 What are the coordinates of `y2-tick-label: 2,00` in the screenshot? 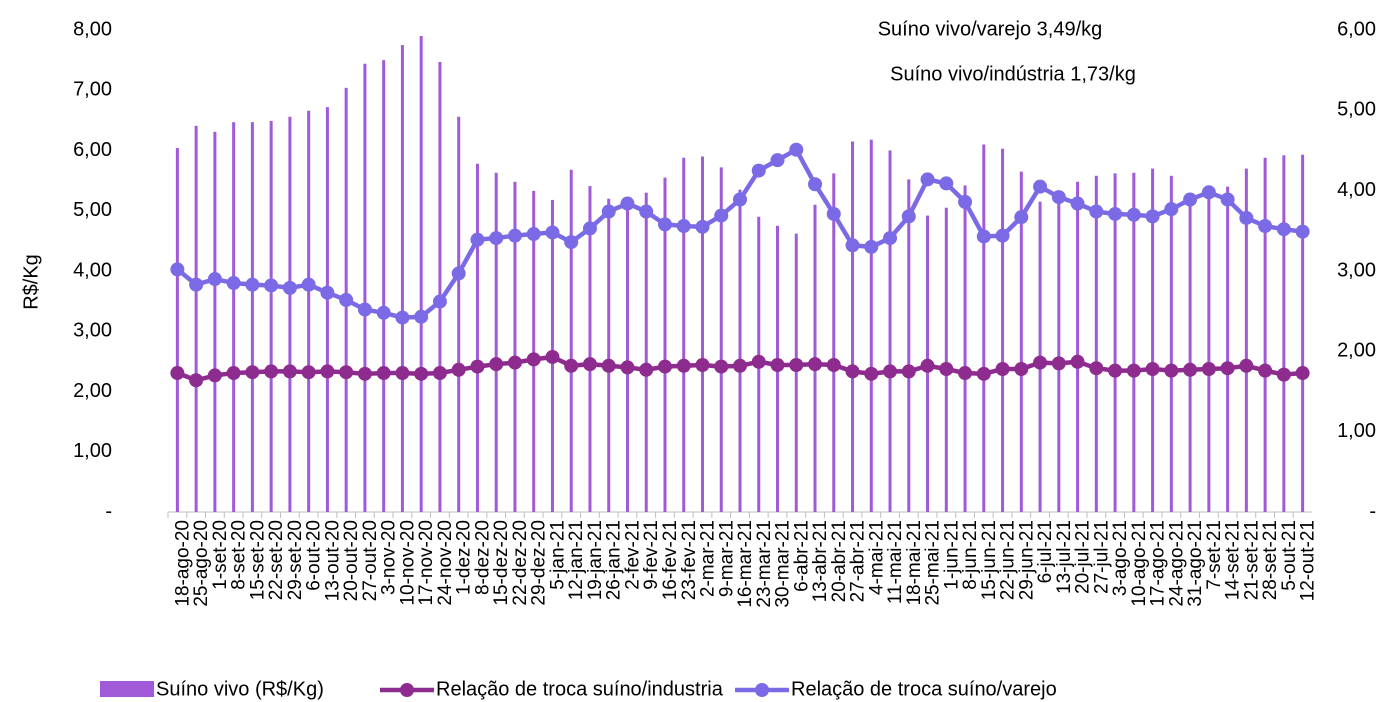 It's located at (1356, 351).